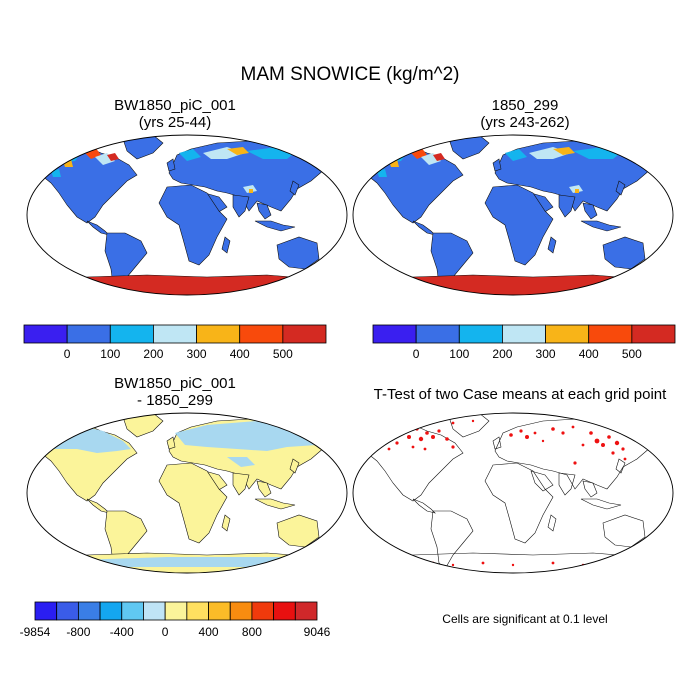 The width and height of the screenshot is (700, 700). I want to click on colorbar-case1-label: 500, so click(283, 354).